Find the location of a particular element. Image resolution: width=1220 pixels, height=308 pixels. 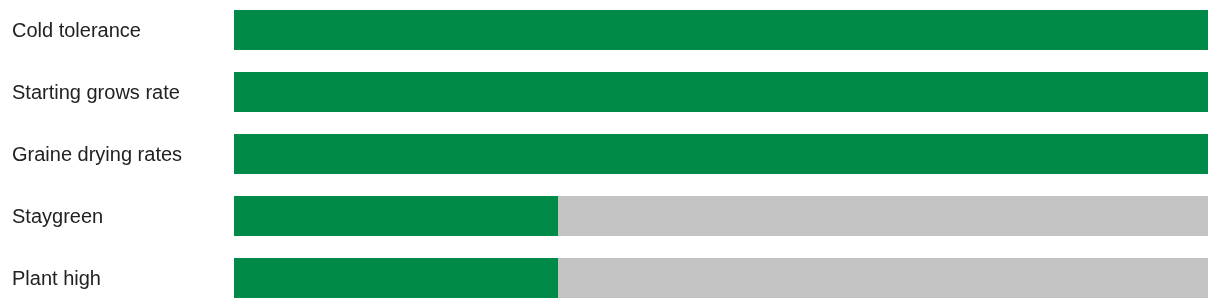

y-tick-label: Starting grows rate is located at coordinates (96, 92).